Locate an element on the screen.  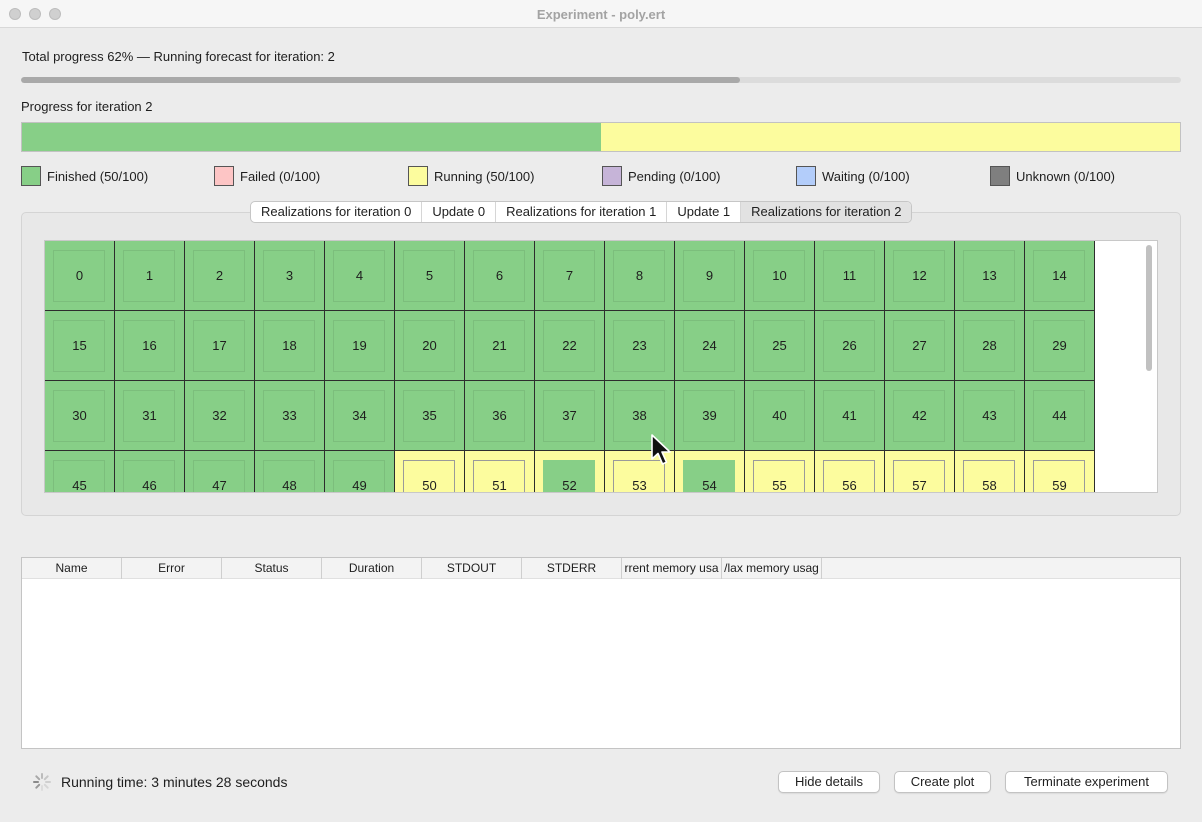
realization-cell: 26 is located at coordinates (850, 346).